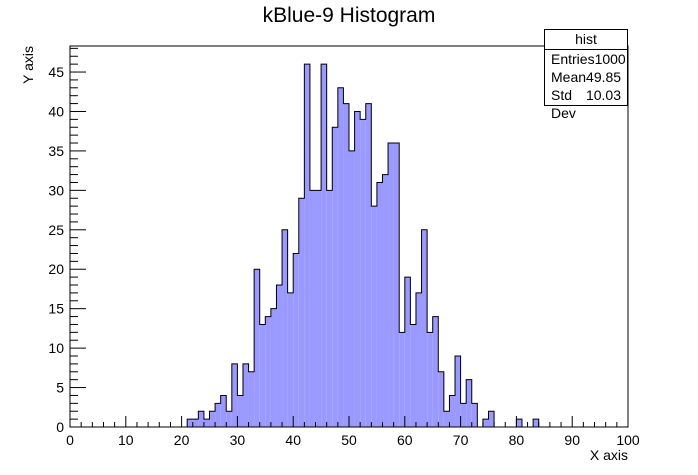 The image size is (698, 475). I want to click on y-tick-label: 0, so click(60, 427).